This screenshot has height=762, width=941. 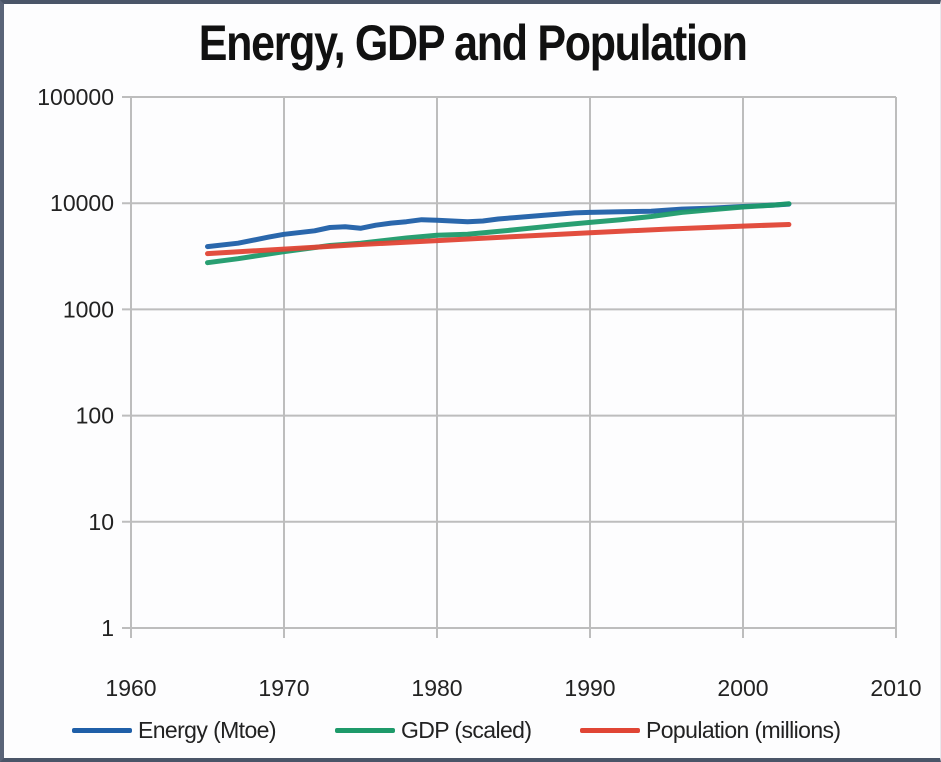 What do you see at coordinates (466, 729) in the screenshot?
I see `legend-label-gdp: GDP (scaled)` at bounding box center [466, 729].